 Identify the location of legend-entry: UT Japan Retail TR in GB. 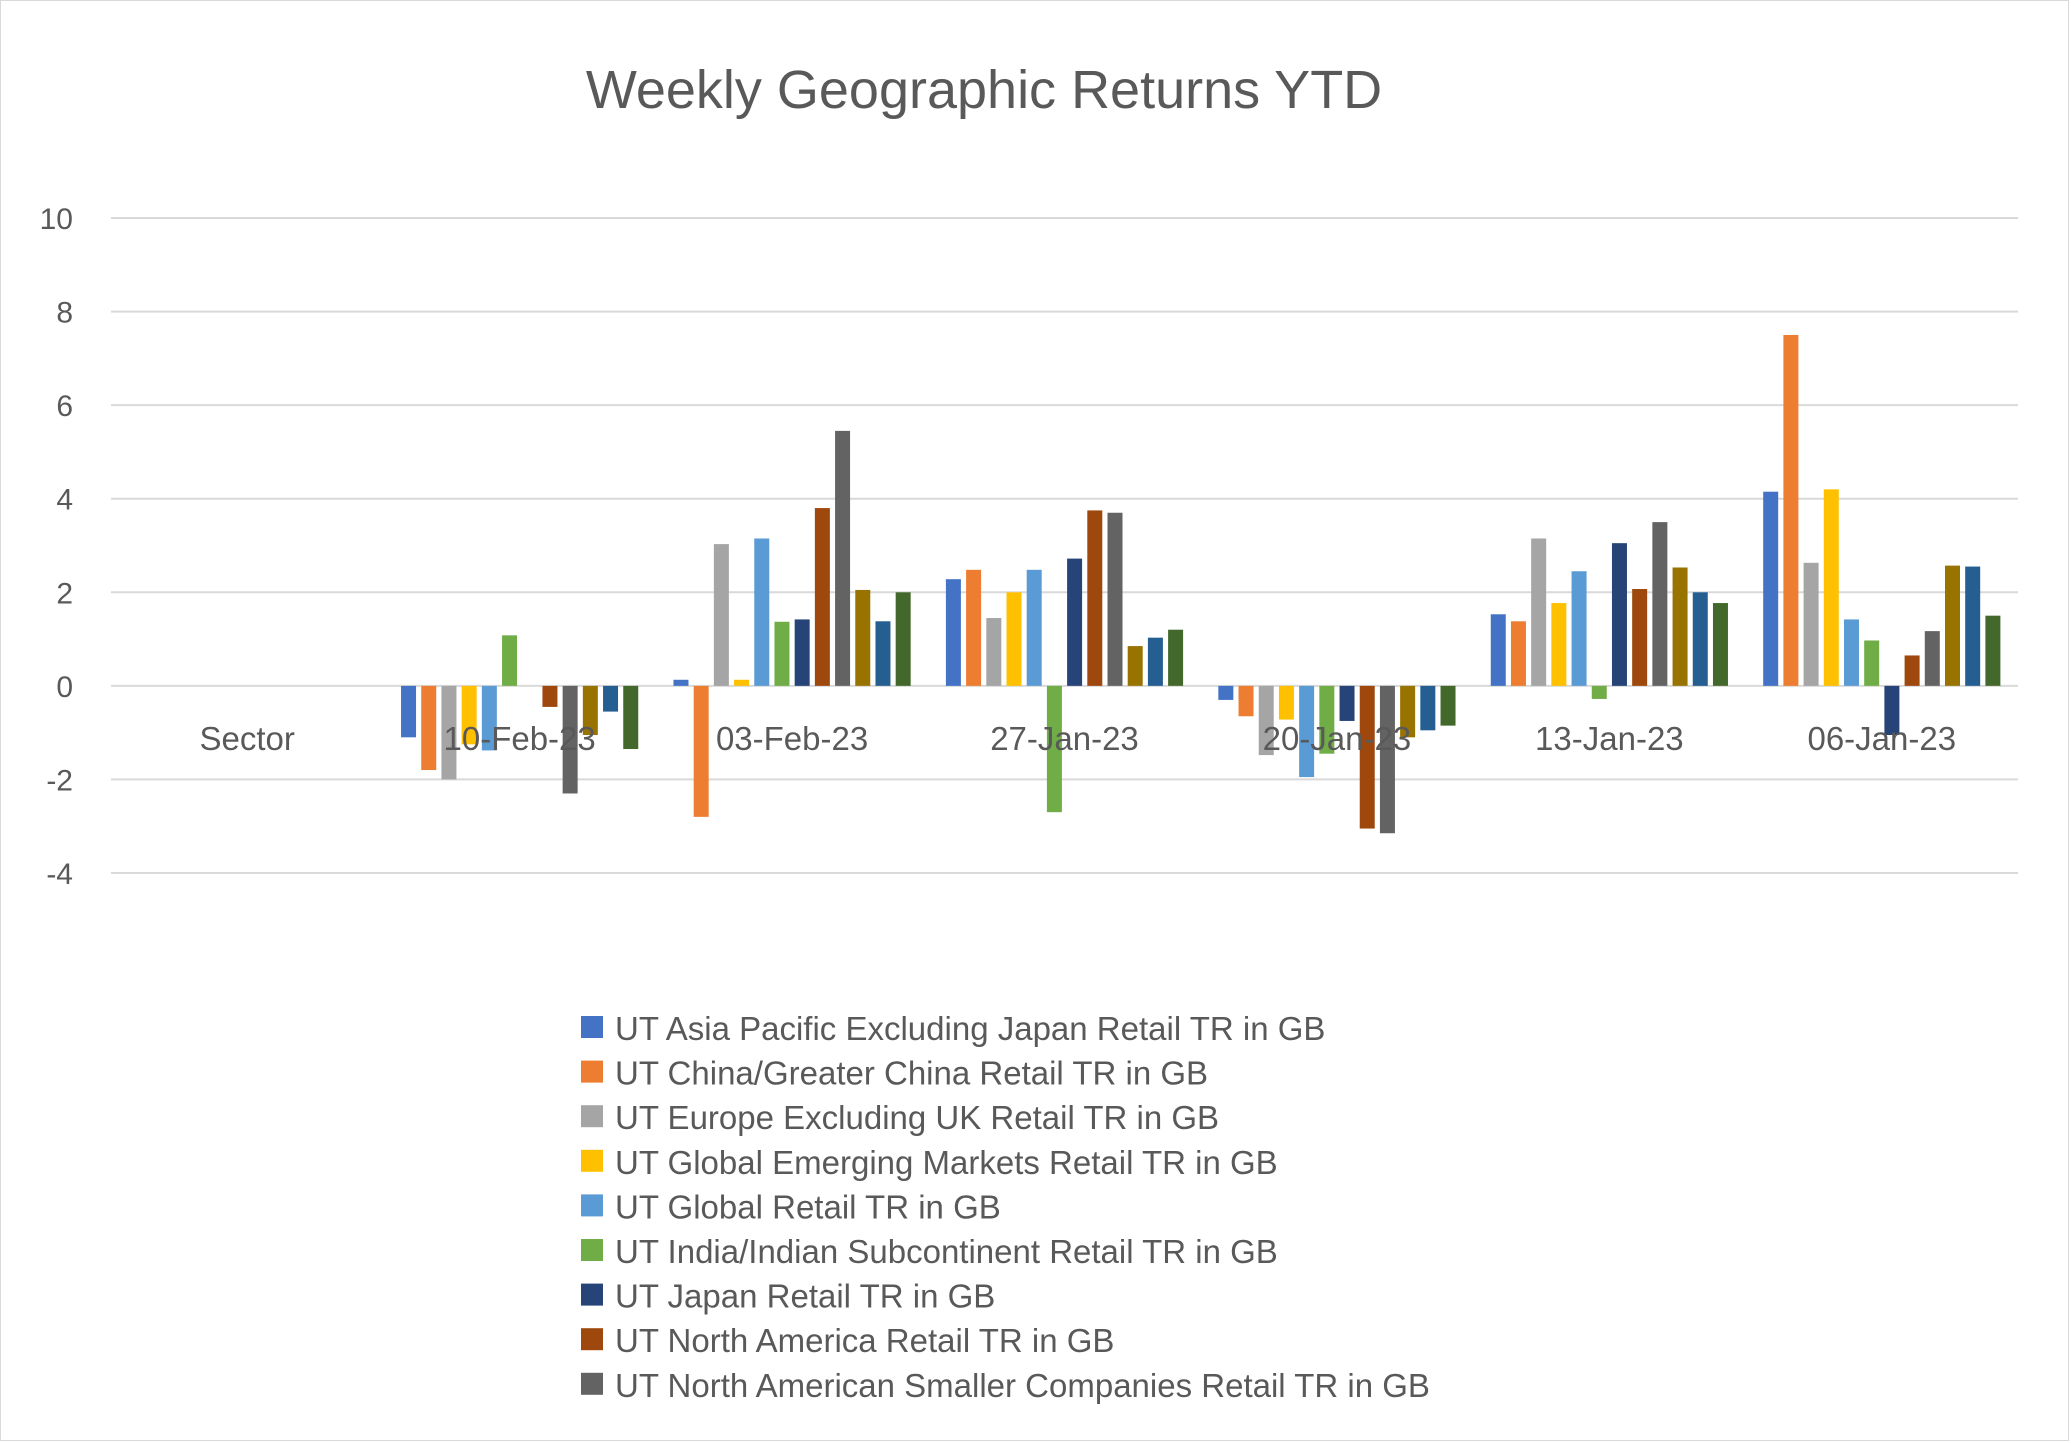
(805, 1296).